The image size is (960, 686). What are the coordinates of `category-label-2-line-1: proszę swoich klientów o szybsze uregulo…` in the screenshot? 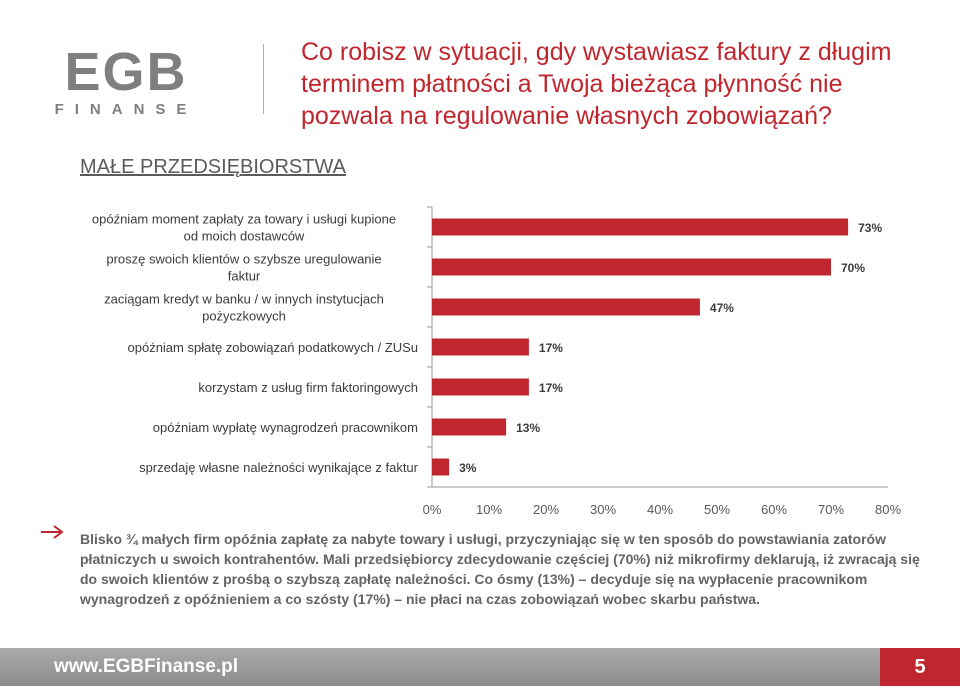 It's located at (243, 259).